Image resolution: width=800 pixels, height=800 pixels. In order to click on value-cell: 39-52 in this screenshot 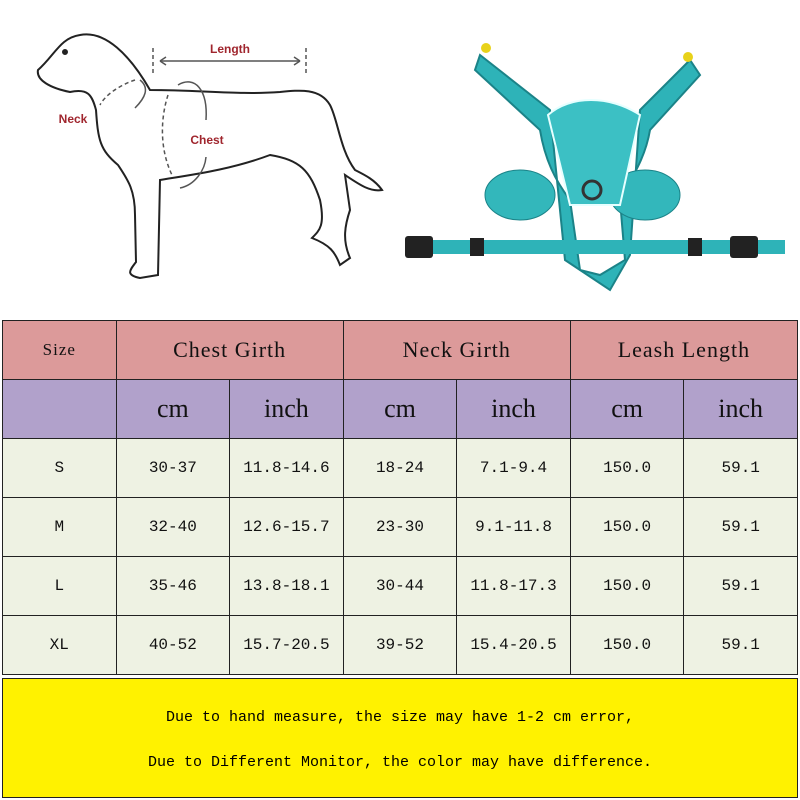, I will do `click(400, 645)`.